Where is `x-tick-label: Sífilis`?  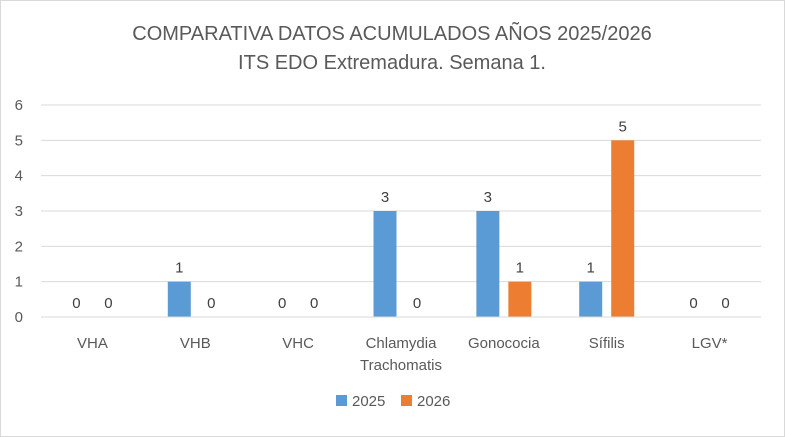
x-tick-label: Sífilis is located at coordinates (607, 343).